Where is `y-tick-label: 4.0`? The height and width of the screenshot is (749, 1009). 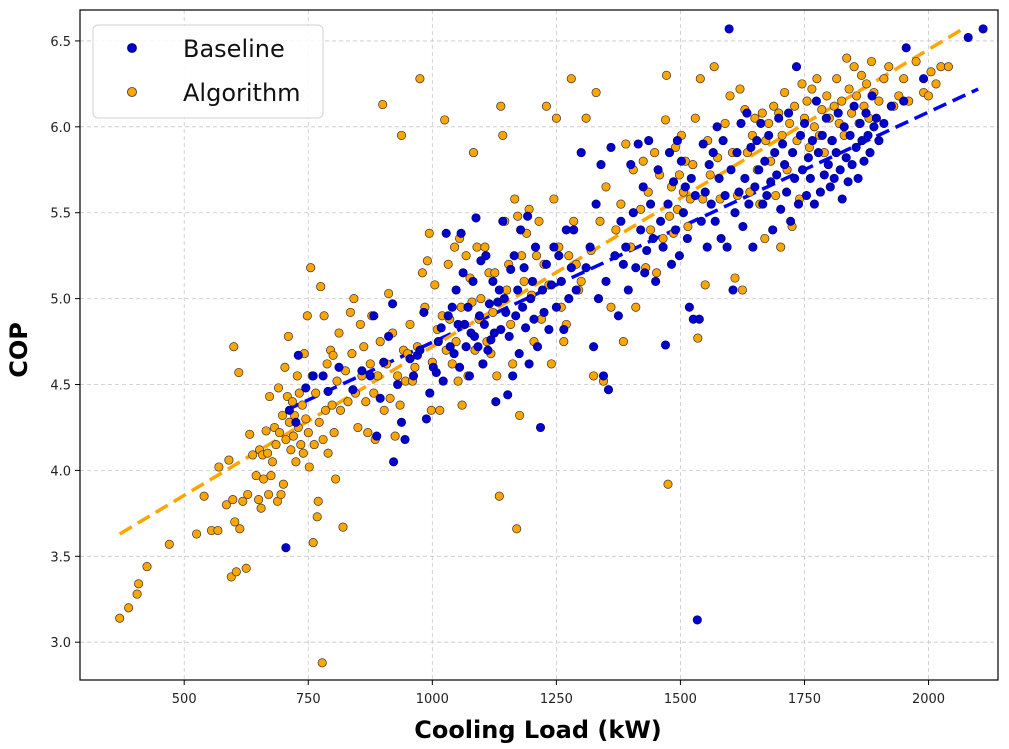
y-tick-label: 4.0 is located at coordinates (60, 471).